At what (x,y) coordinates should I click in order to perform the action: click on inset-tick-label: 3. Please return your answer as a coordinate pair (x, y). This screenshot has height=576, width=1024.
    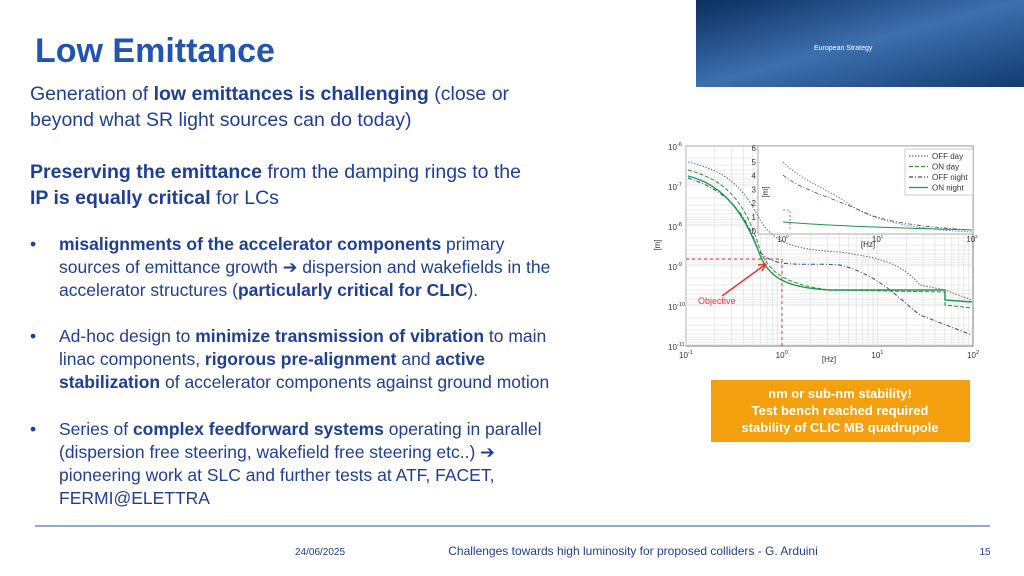
    Looking at the image, I should click on (754, 189).